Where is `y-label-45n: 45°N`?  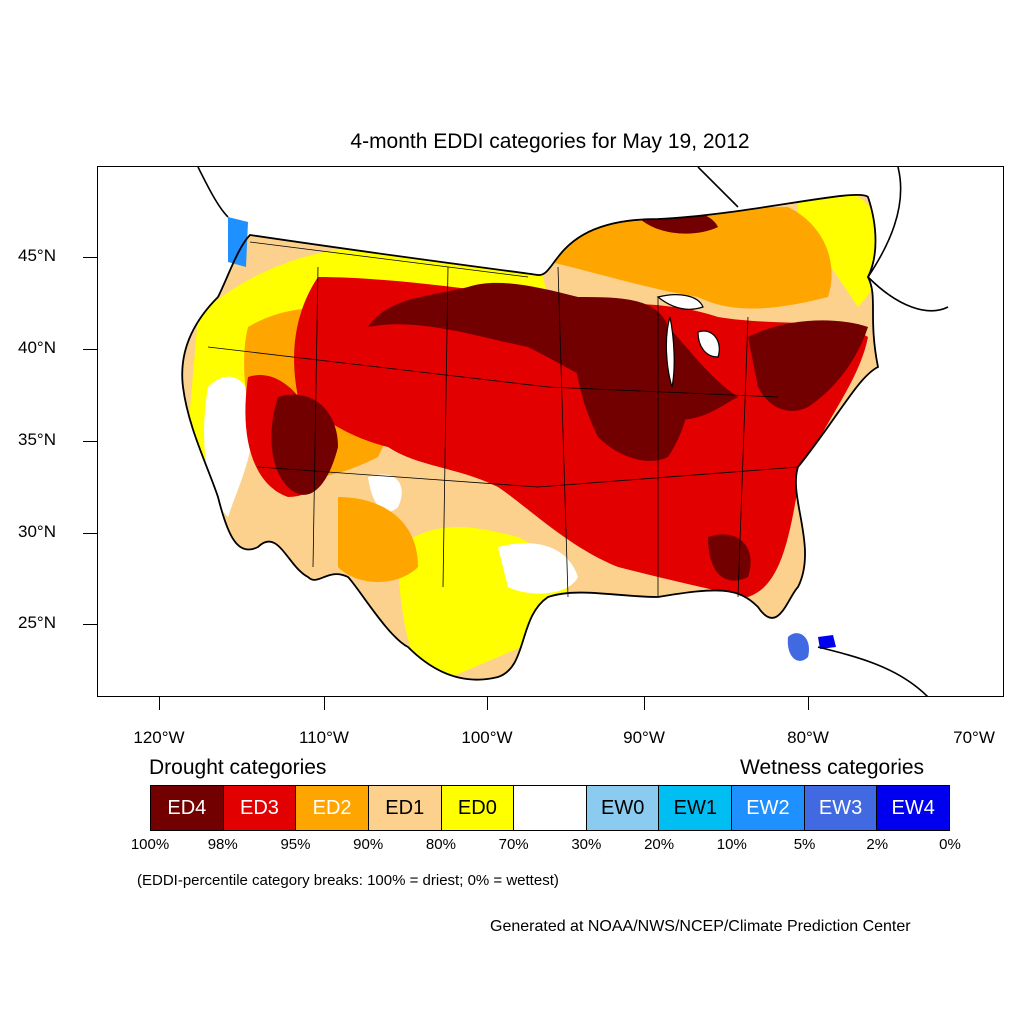
y-label-45n: 45°N is located at coordinates (37, 255).